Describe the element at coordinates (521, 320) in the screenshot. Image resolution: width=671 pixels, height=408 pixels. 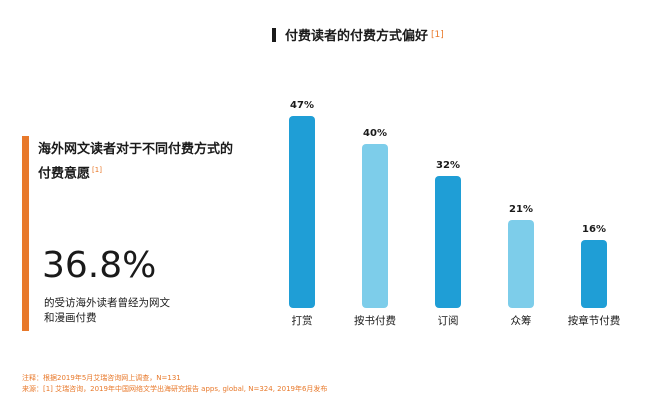
I see `category-label-3: 众筹` at that location.